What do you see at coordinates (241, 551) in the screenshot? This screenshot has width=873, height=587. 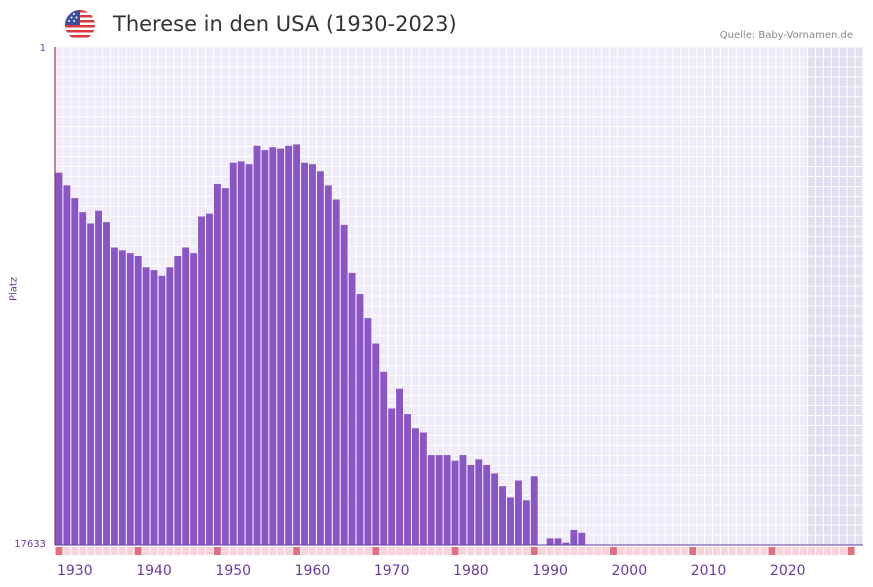 I see `year-tick-1951` at bounding box center [241, 551].